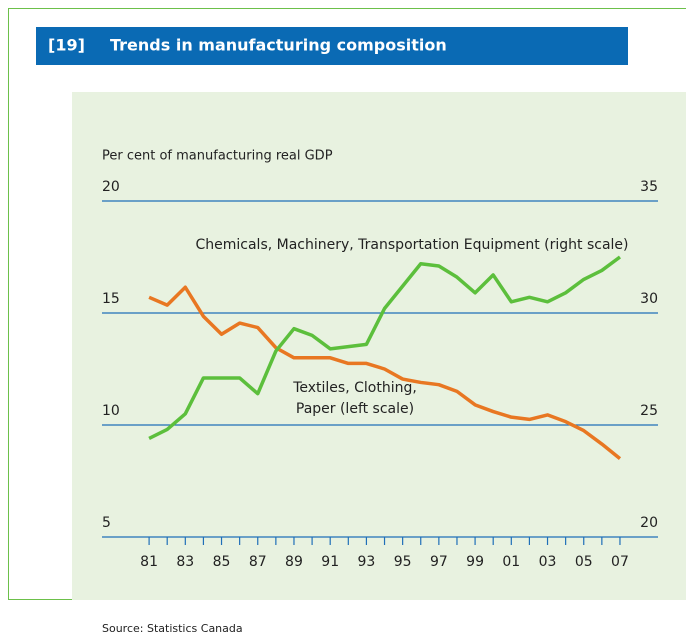  Describe the element at coordinates (149, 562) in the screenshot. I see `x-tick-label: 81` at that location.